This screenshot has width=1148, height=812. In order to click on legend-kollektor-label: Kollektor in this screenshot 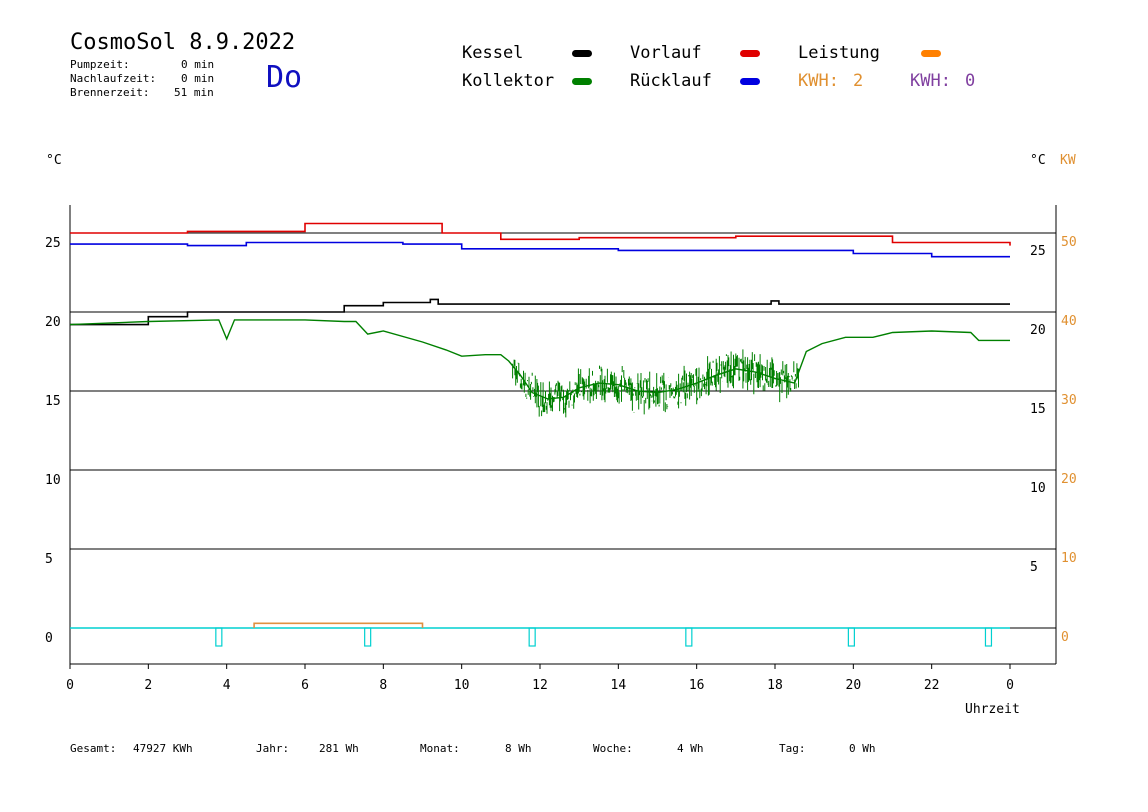, I will do `click(508, 81)`.